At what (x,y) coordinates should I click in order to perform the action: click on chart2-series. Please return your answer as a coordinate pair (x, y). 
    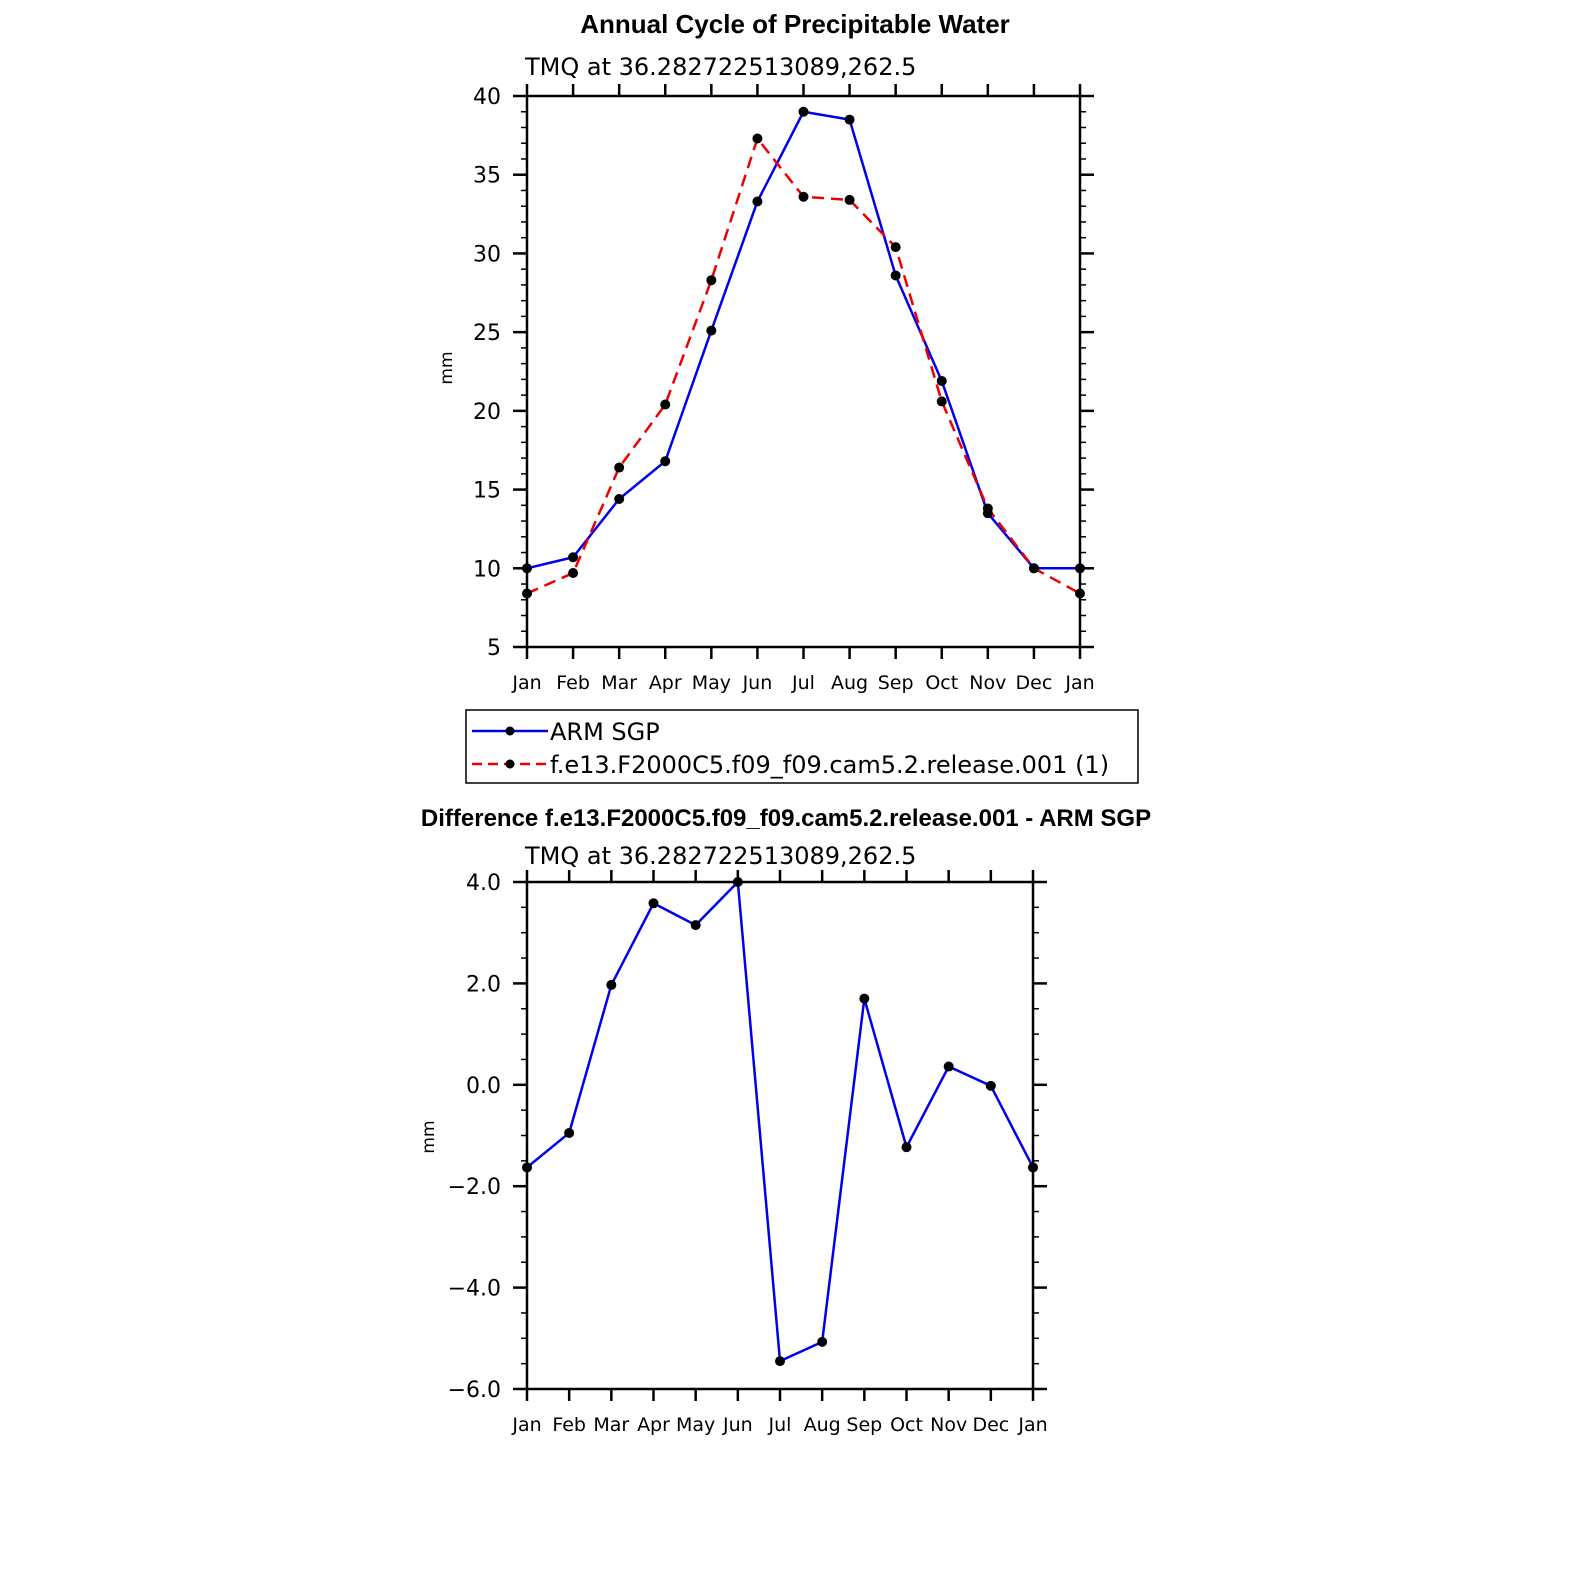
    Looking at the image, I should click on (780, 1122).